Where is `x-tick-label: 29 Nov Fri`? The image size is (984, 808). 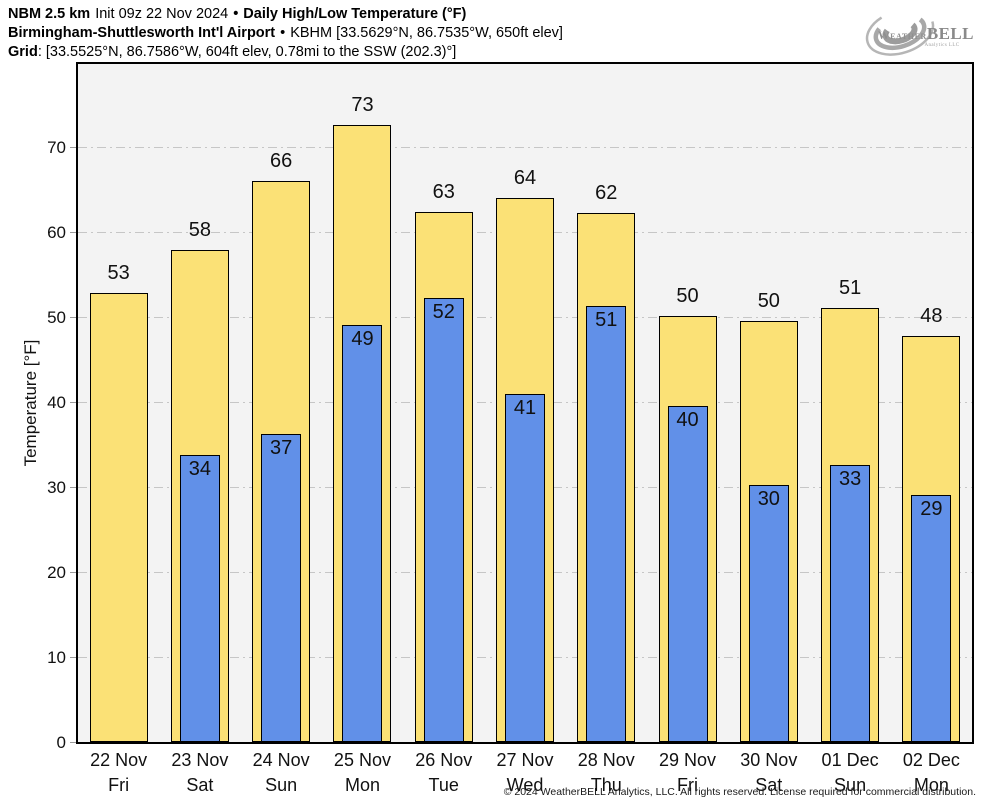 x-tick-label: 29 Nov Fri is located at coordinates (687, 773).